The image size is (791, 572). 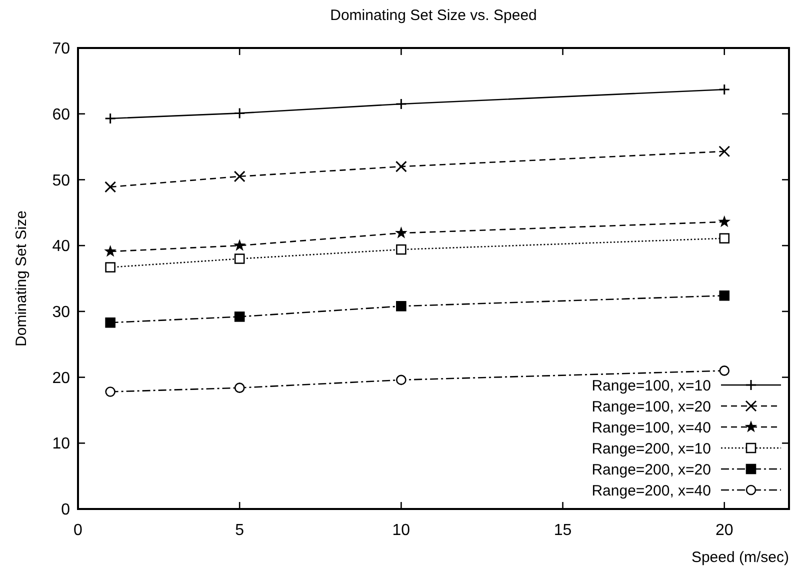 What do you see at coordinates (239, 530) in the screenshot?
I see `x-tick-label: 5` at bounding box center [239, 530].